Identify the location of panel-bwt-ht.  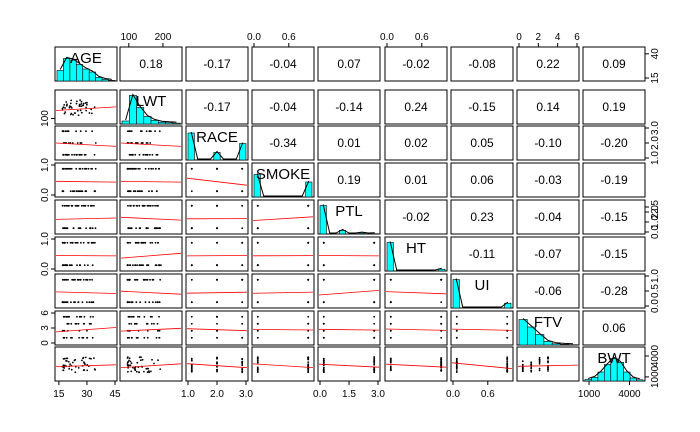
(416, 364).